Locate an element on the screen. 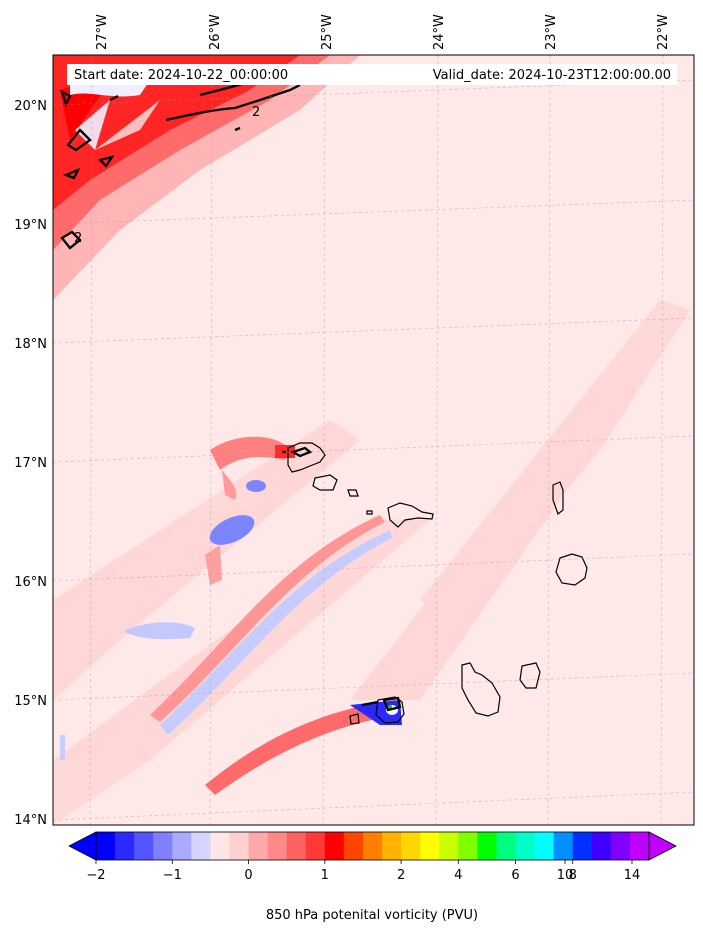 This screenshot has width=703, height=935. colorbar-tick-label: −1 is located at coordinates (172, 875).